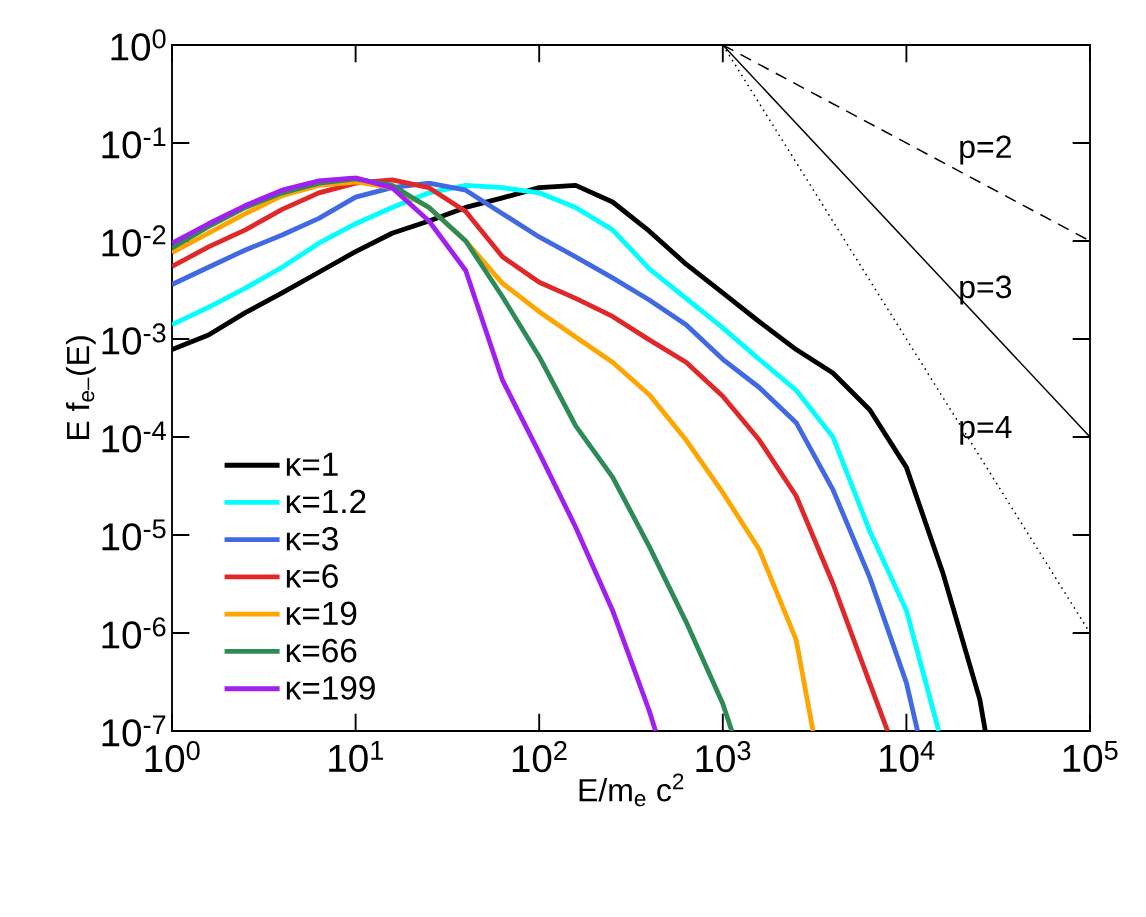  I want to click on legend-label: κ=66, so click(321, 650).